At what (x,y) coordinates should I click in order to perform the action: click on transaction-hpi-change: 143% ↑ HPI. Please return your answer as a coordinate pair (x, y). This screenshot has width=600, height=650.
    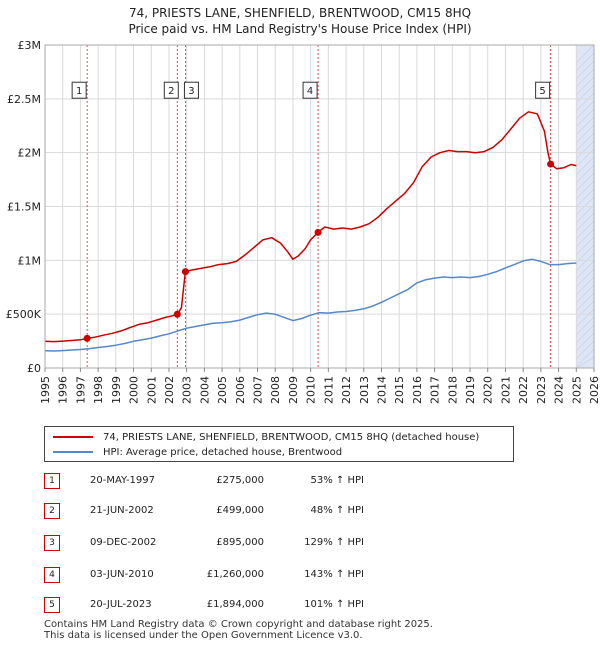
    Looking at the image, I should click on (334, 574).